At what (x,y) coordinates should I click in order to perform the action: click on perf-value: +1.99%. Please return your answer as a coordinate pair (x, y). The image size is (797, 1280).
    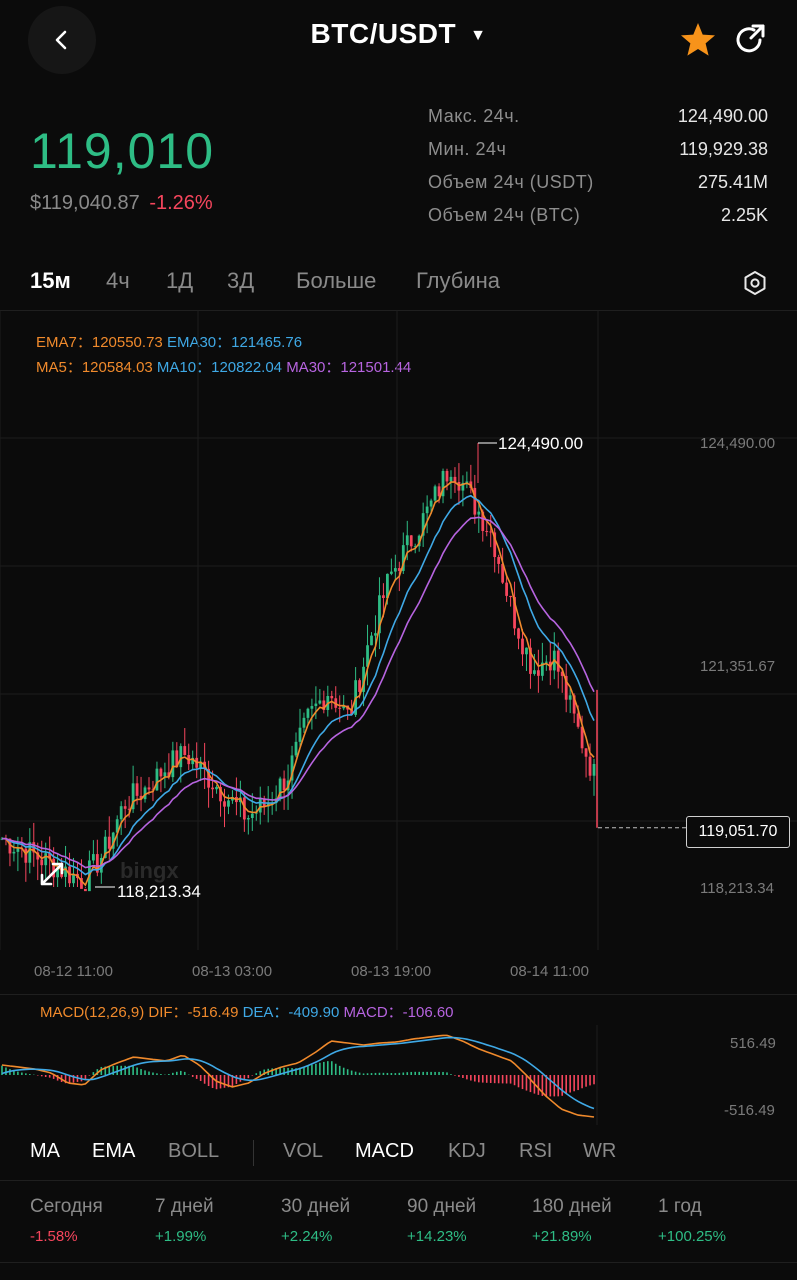
    Looking at the image, I should click on (181, 1236).